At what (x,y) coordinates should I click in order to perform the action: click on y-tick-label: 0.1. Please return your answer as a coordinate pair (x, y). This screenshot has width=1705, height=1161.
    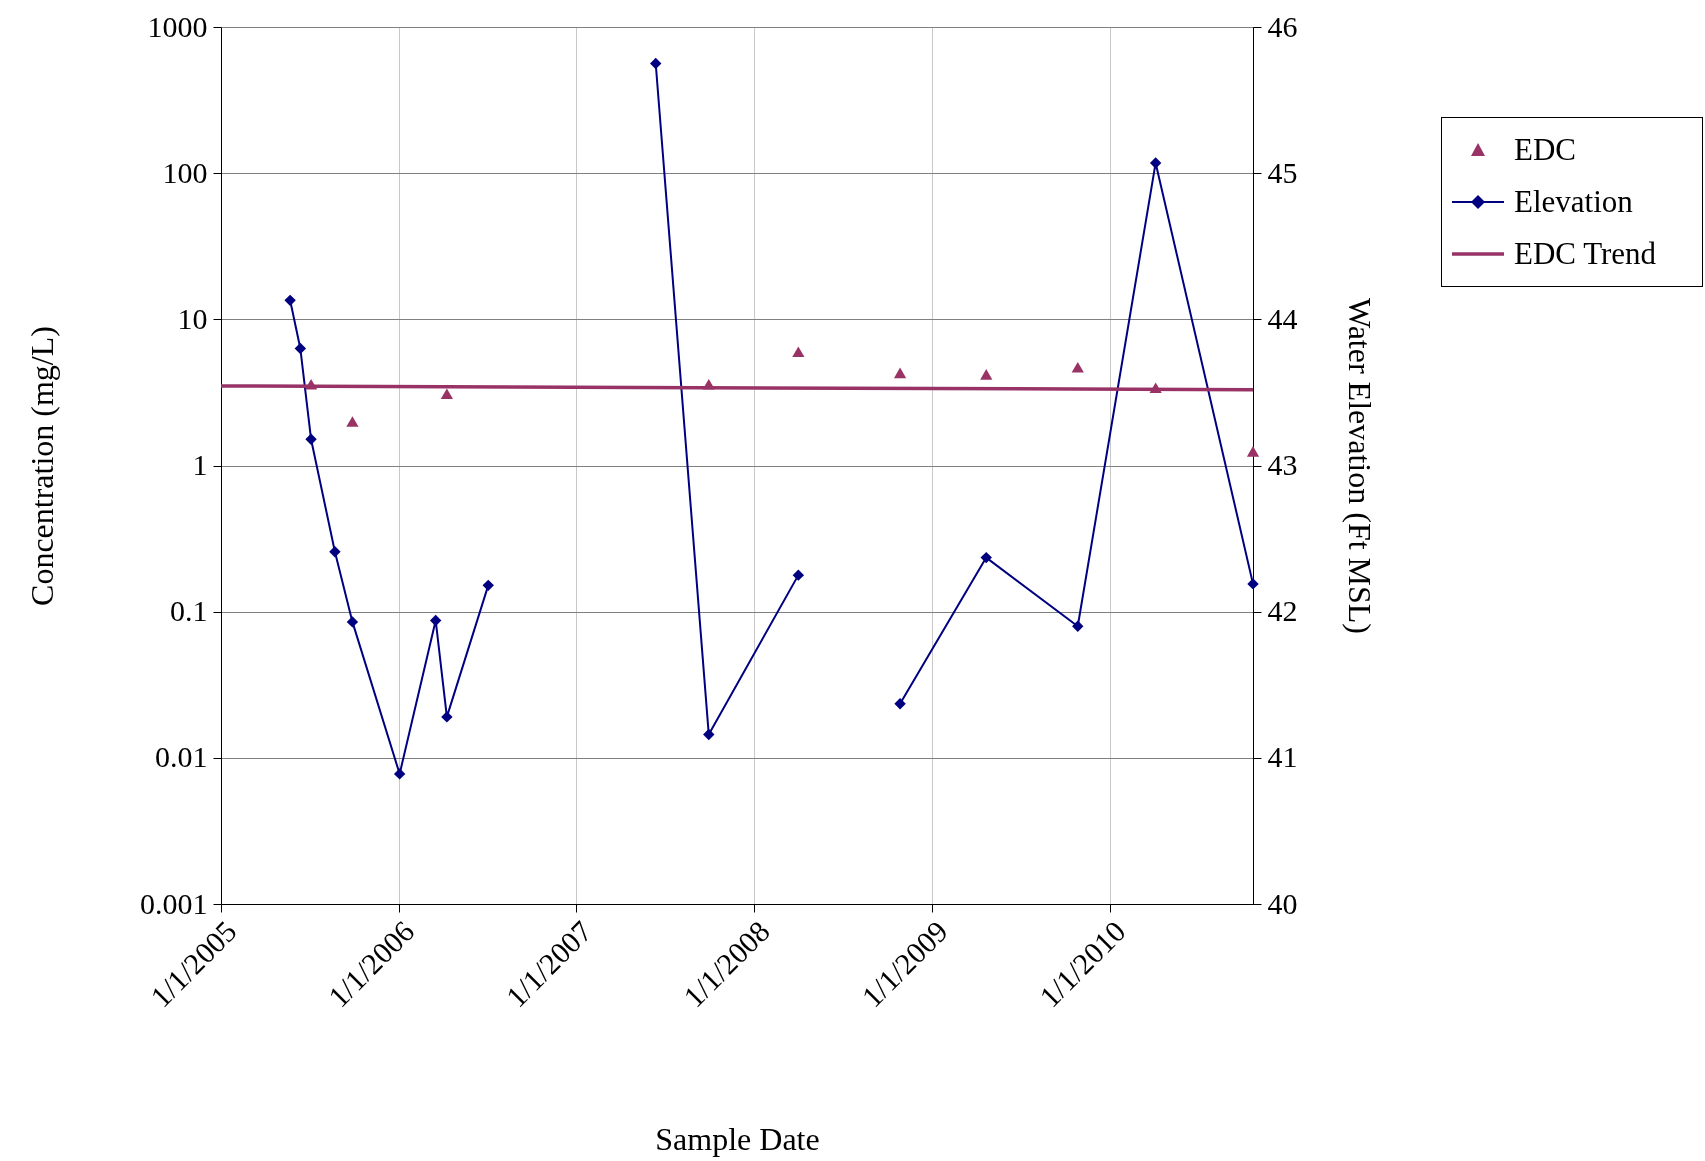
    Looking at the image, I should click on (189, 611).